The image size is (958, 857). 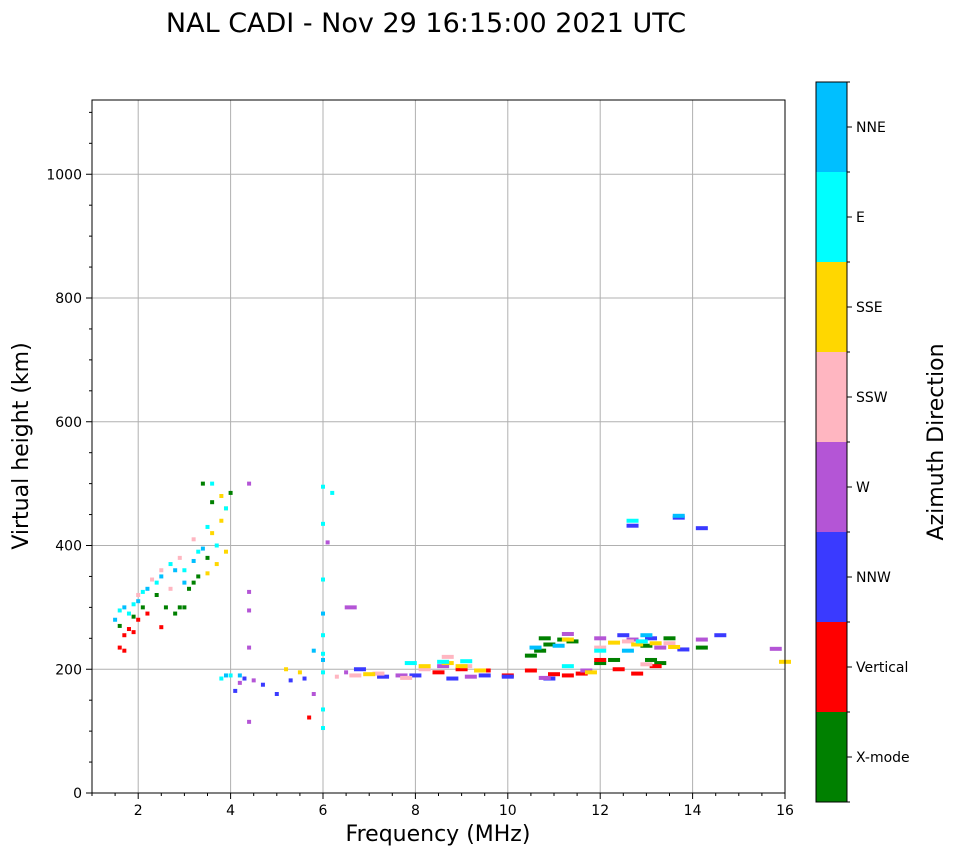 I want to click on colorbar-label: Azimuth Direction, so click(x=936, y=441).